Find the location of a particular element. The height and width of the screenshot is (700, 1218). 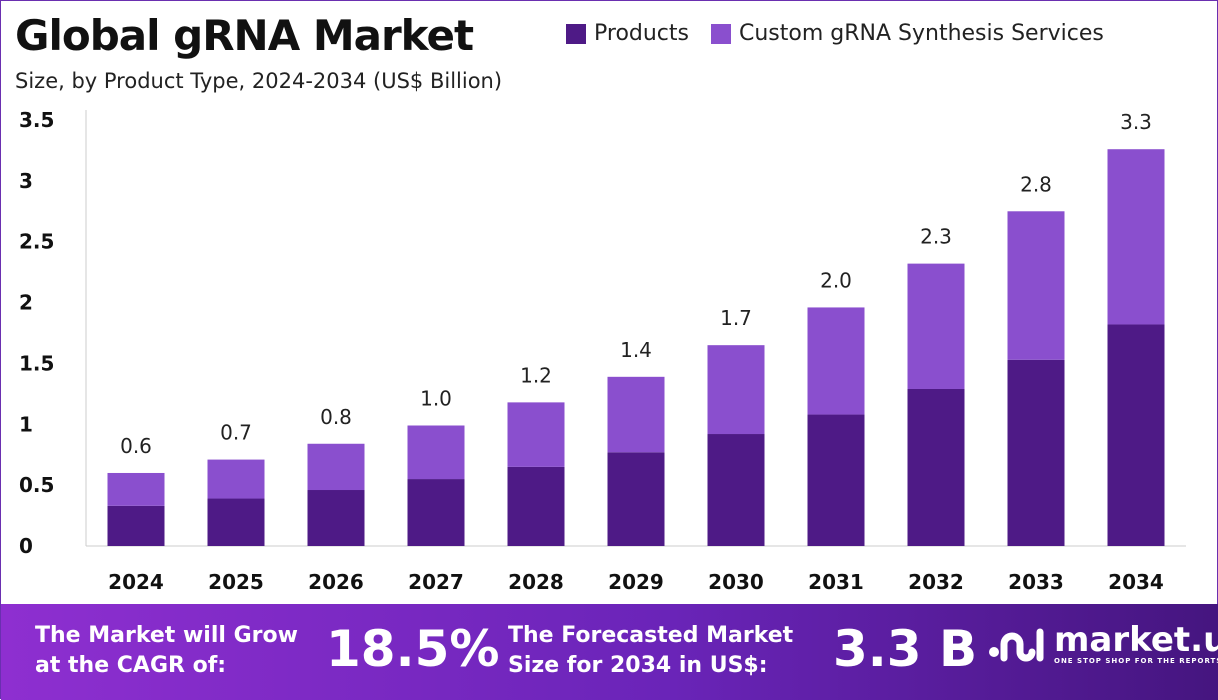

bar-segment-products-2028 is located at coordinates (536, 506).